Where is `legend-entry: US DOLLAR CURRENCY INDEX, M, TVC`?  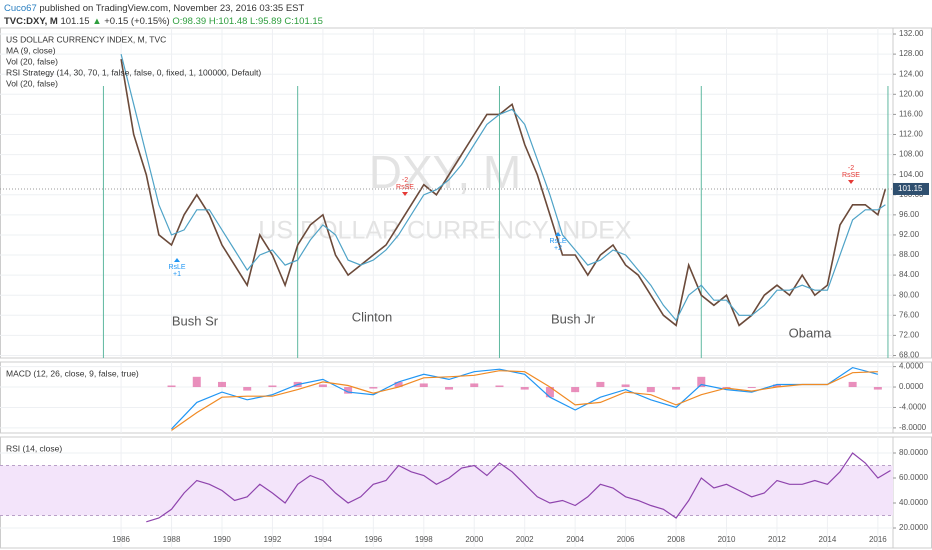 legend-entry: US DOLLAR CURRENCY INDEX, M, TVC is located at coordinates (86, 39).